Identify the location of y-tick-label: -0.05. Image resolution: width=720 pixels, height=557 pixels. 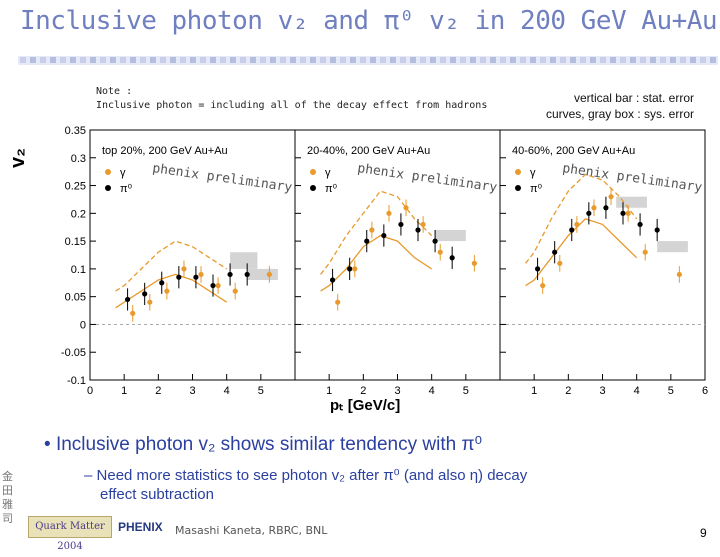
(73, 353).